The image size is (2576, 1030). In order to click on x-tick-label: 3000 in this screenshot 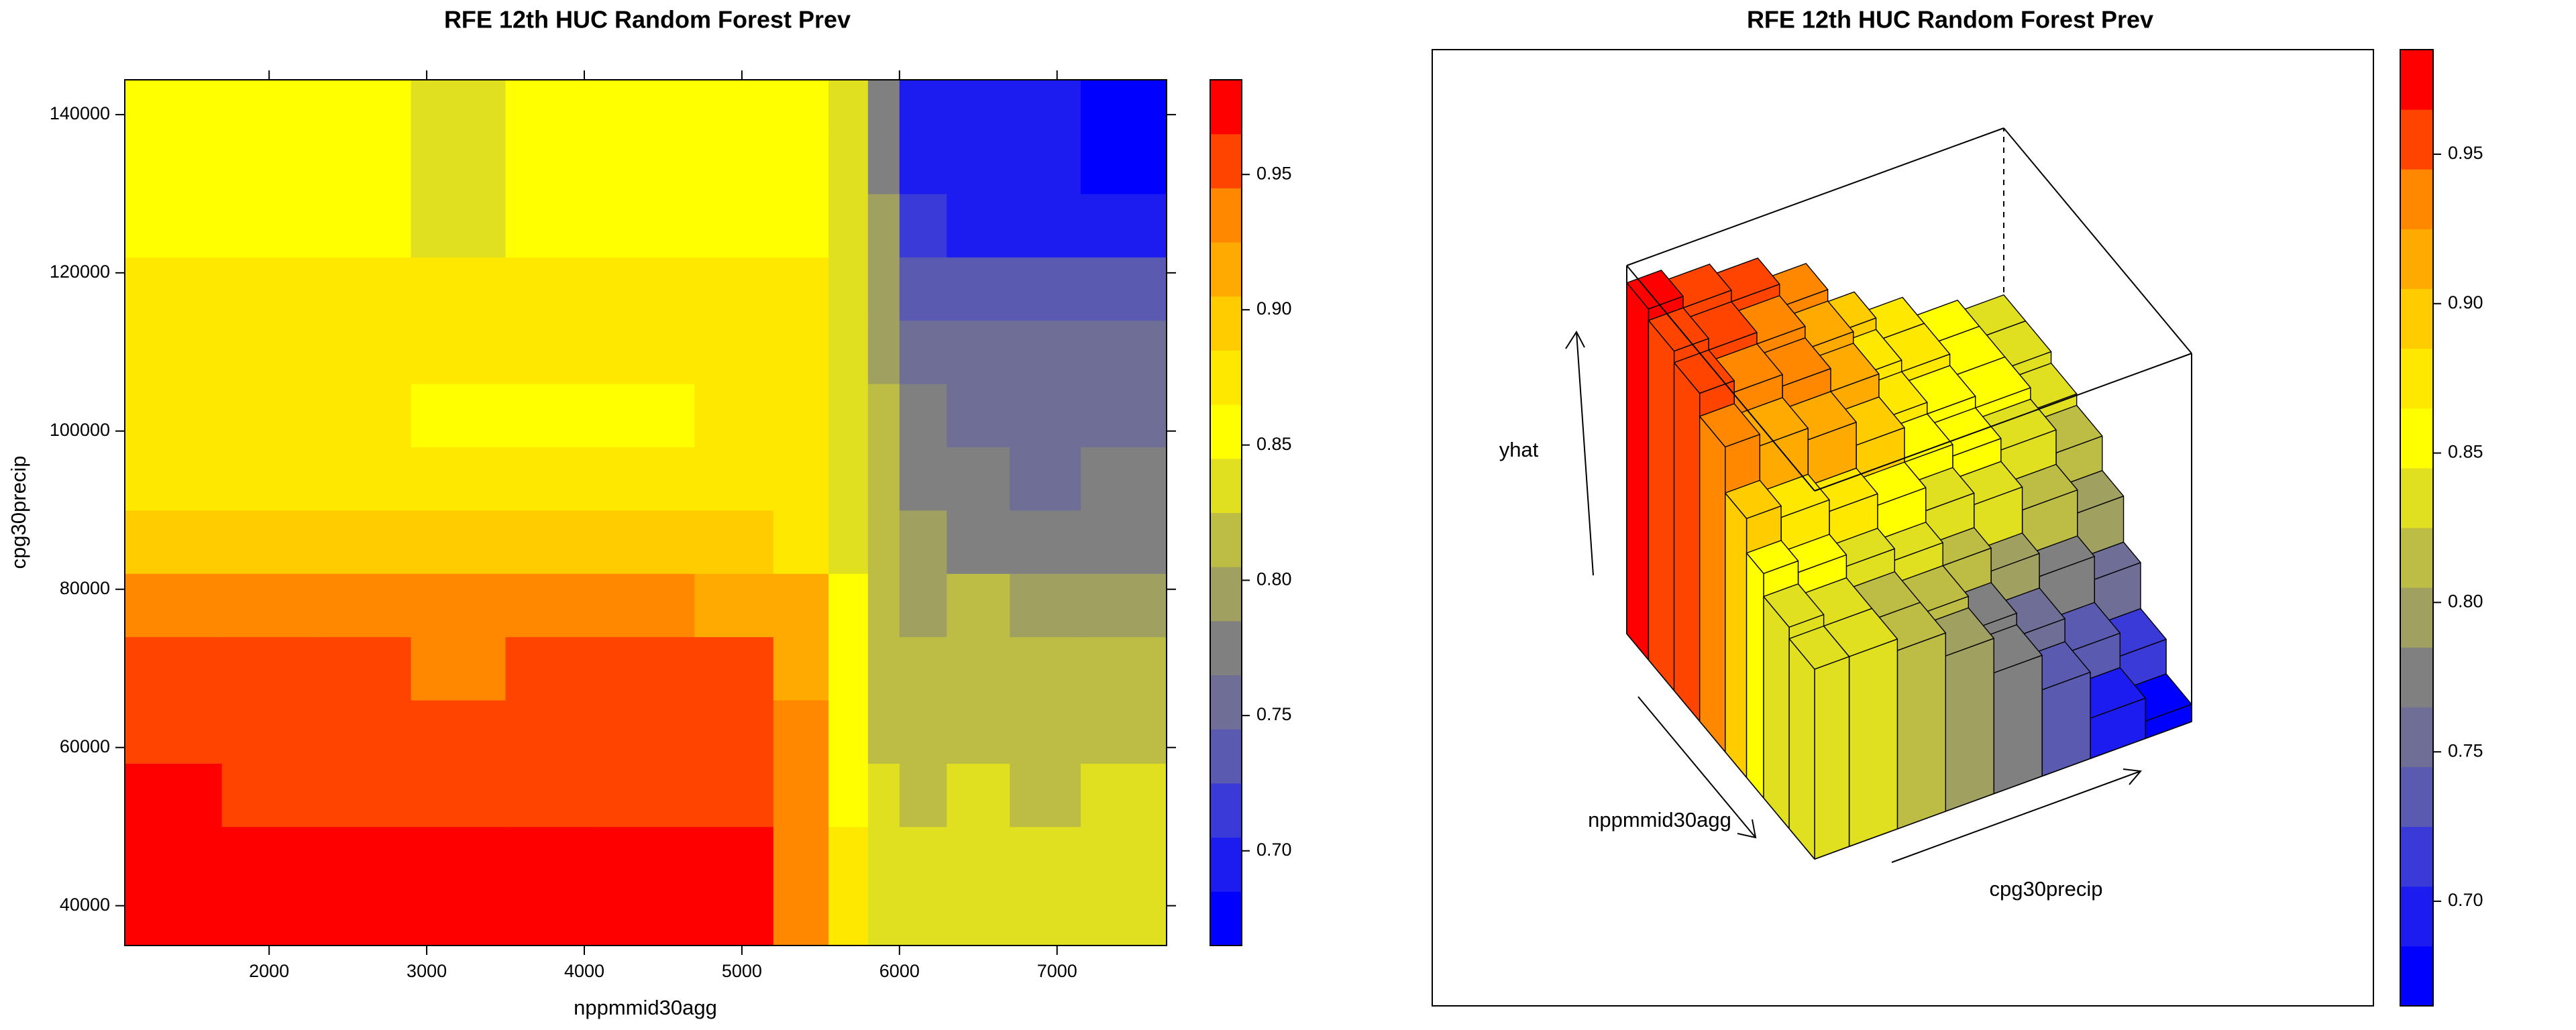, I will do `click(427, 971)`.